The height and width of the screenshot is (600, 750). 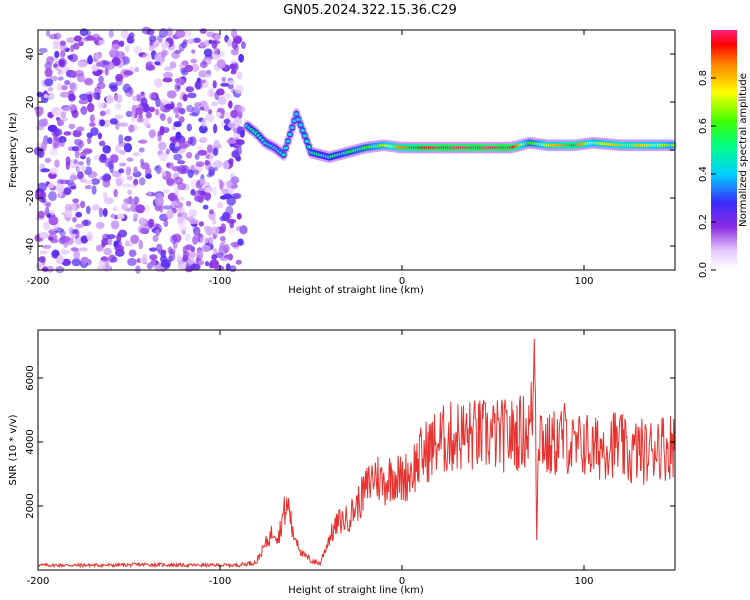 I want to click on y-tick-label: 0, so click(x=30, y=150).